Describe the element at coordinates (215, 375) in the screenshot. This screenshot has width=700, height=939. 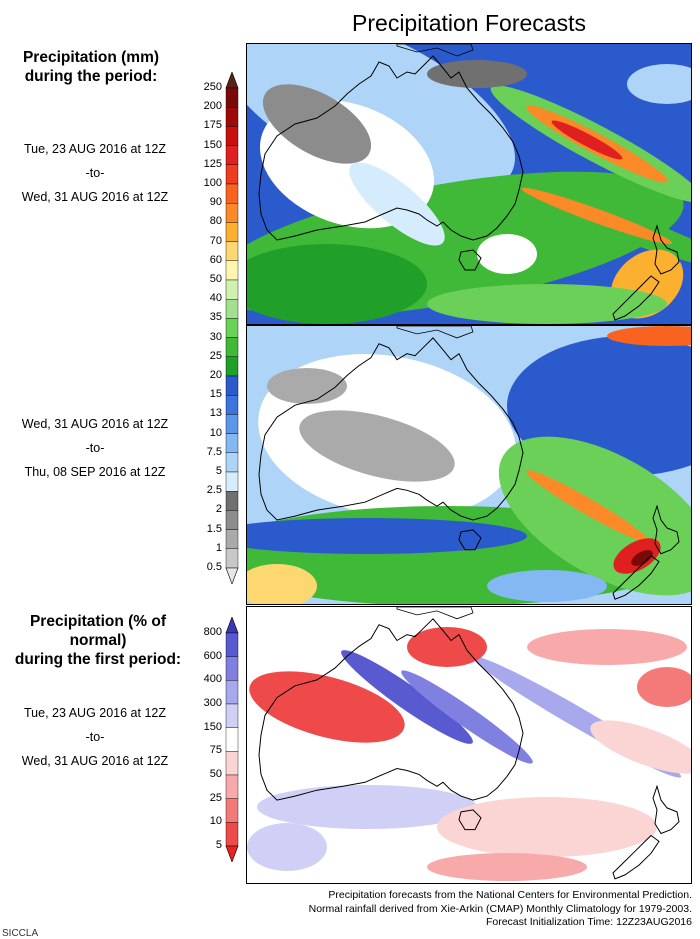
I see `colorbar-mm-label: 20` at that location.